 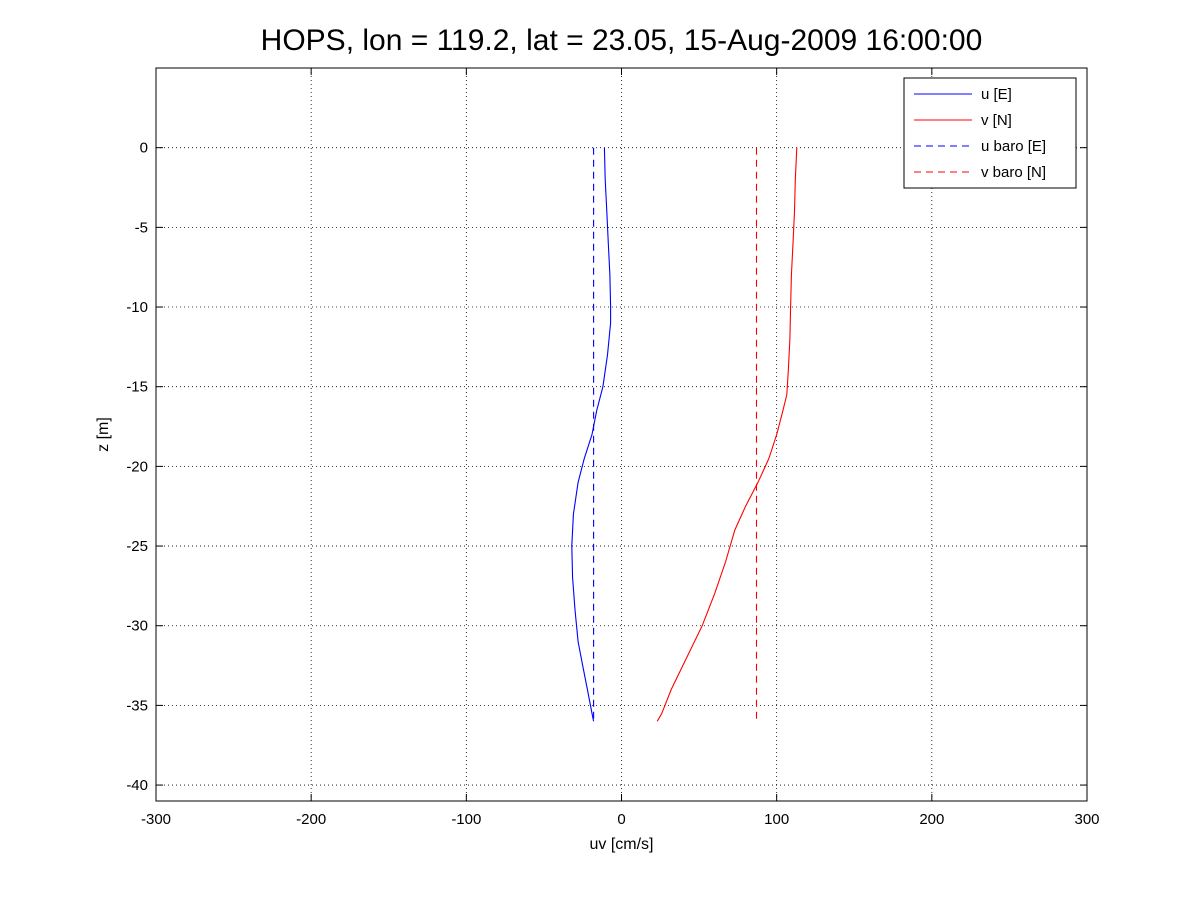 I want to click on x-tick-label: 100, so click(x=776, y=819).